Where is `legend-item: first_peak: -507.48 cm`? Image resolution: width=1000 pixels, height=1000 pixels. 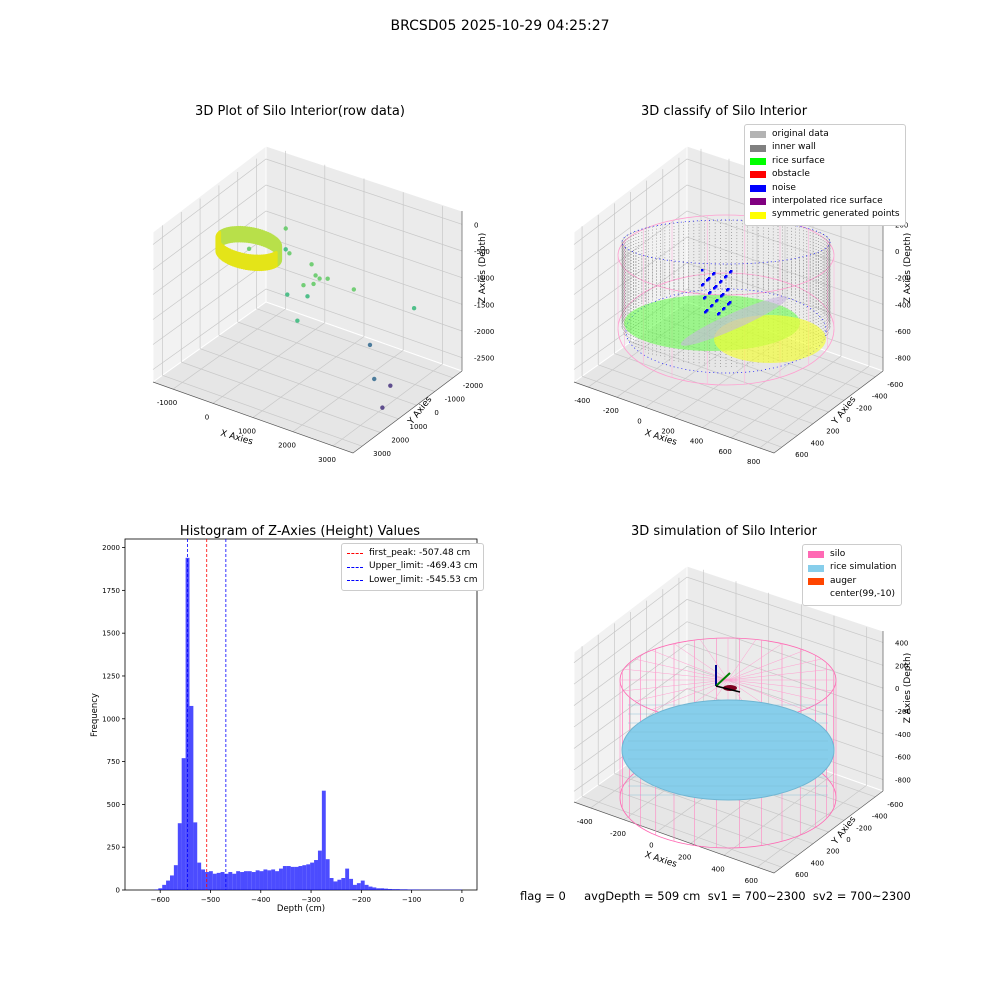
legend-item: first_peak: -507.48 cm is located at coordinates (412, 553).